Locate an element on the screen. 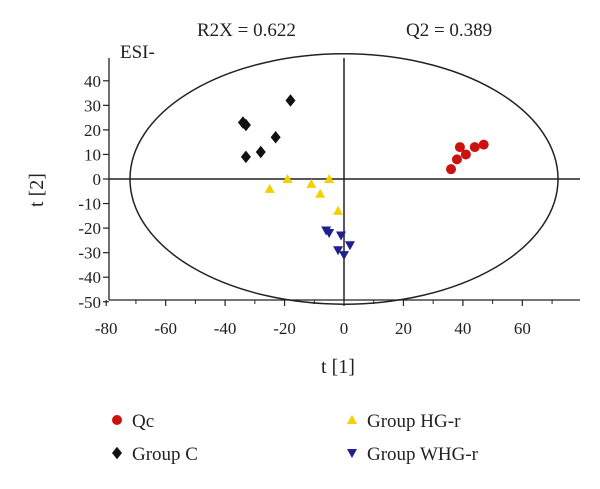 The width and height of the screenshot is (600, 489). legend-item-qc: Qc is located at coordinates (133, 421).